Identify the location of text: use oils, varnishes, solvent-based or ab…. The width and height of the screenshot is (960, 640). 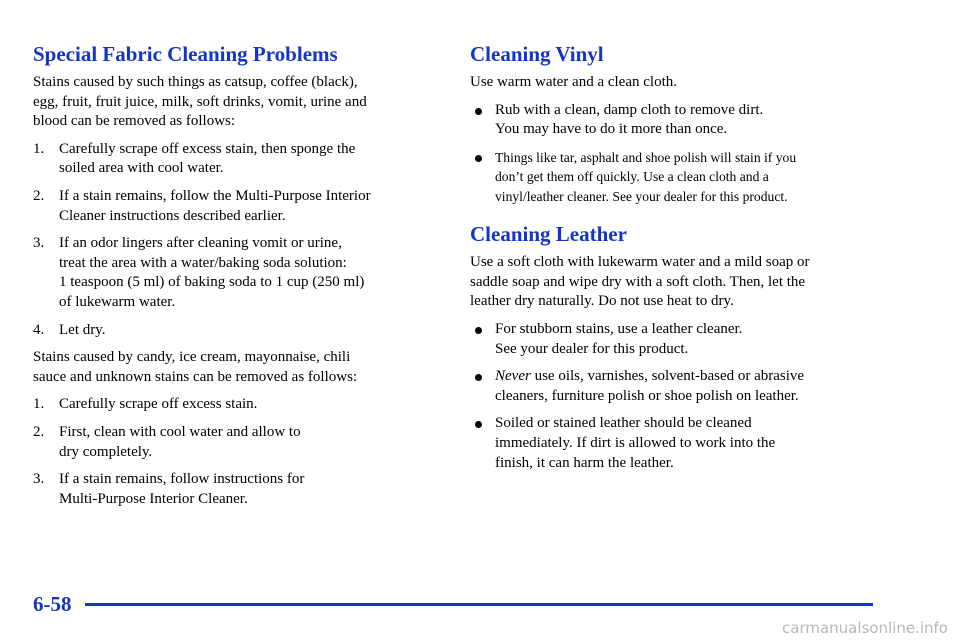
(669, 376).